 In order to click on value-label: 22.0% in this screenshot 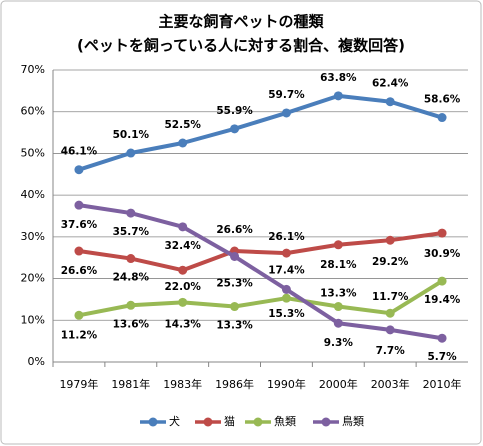, I will do `click(182, 287)`.